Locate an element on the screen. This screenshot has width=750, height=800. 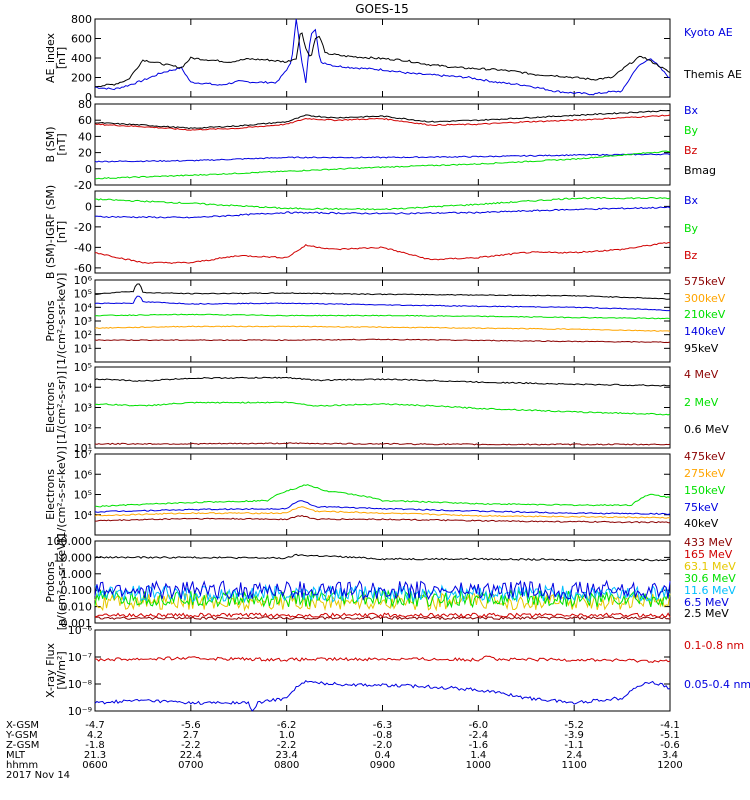
ephemeris-value: 0600 is located at coordinates (94, 765).